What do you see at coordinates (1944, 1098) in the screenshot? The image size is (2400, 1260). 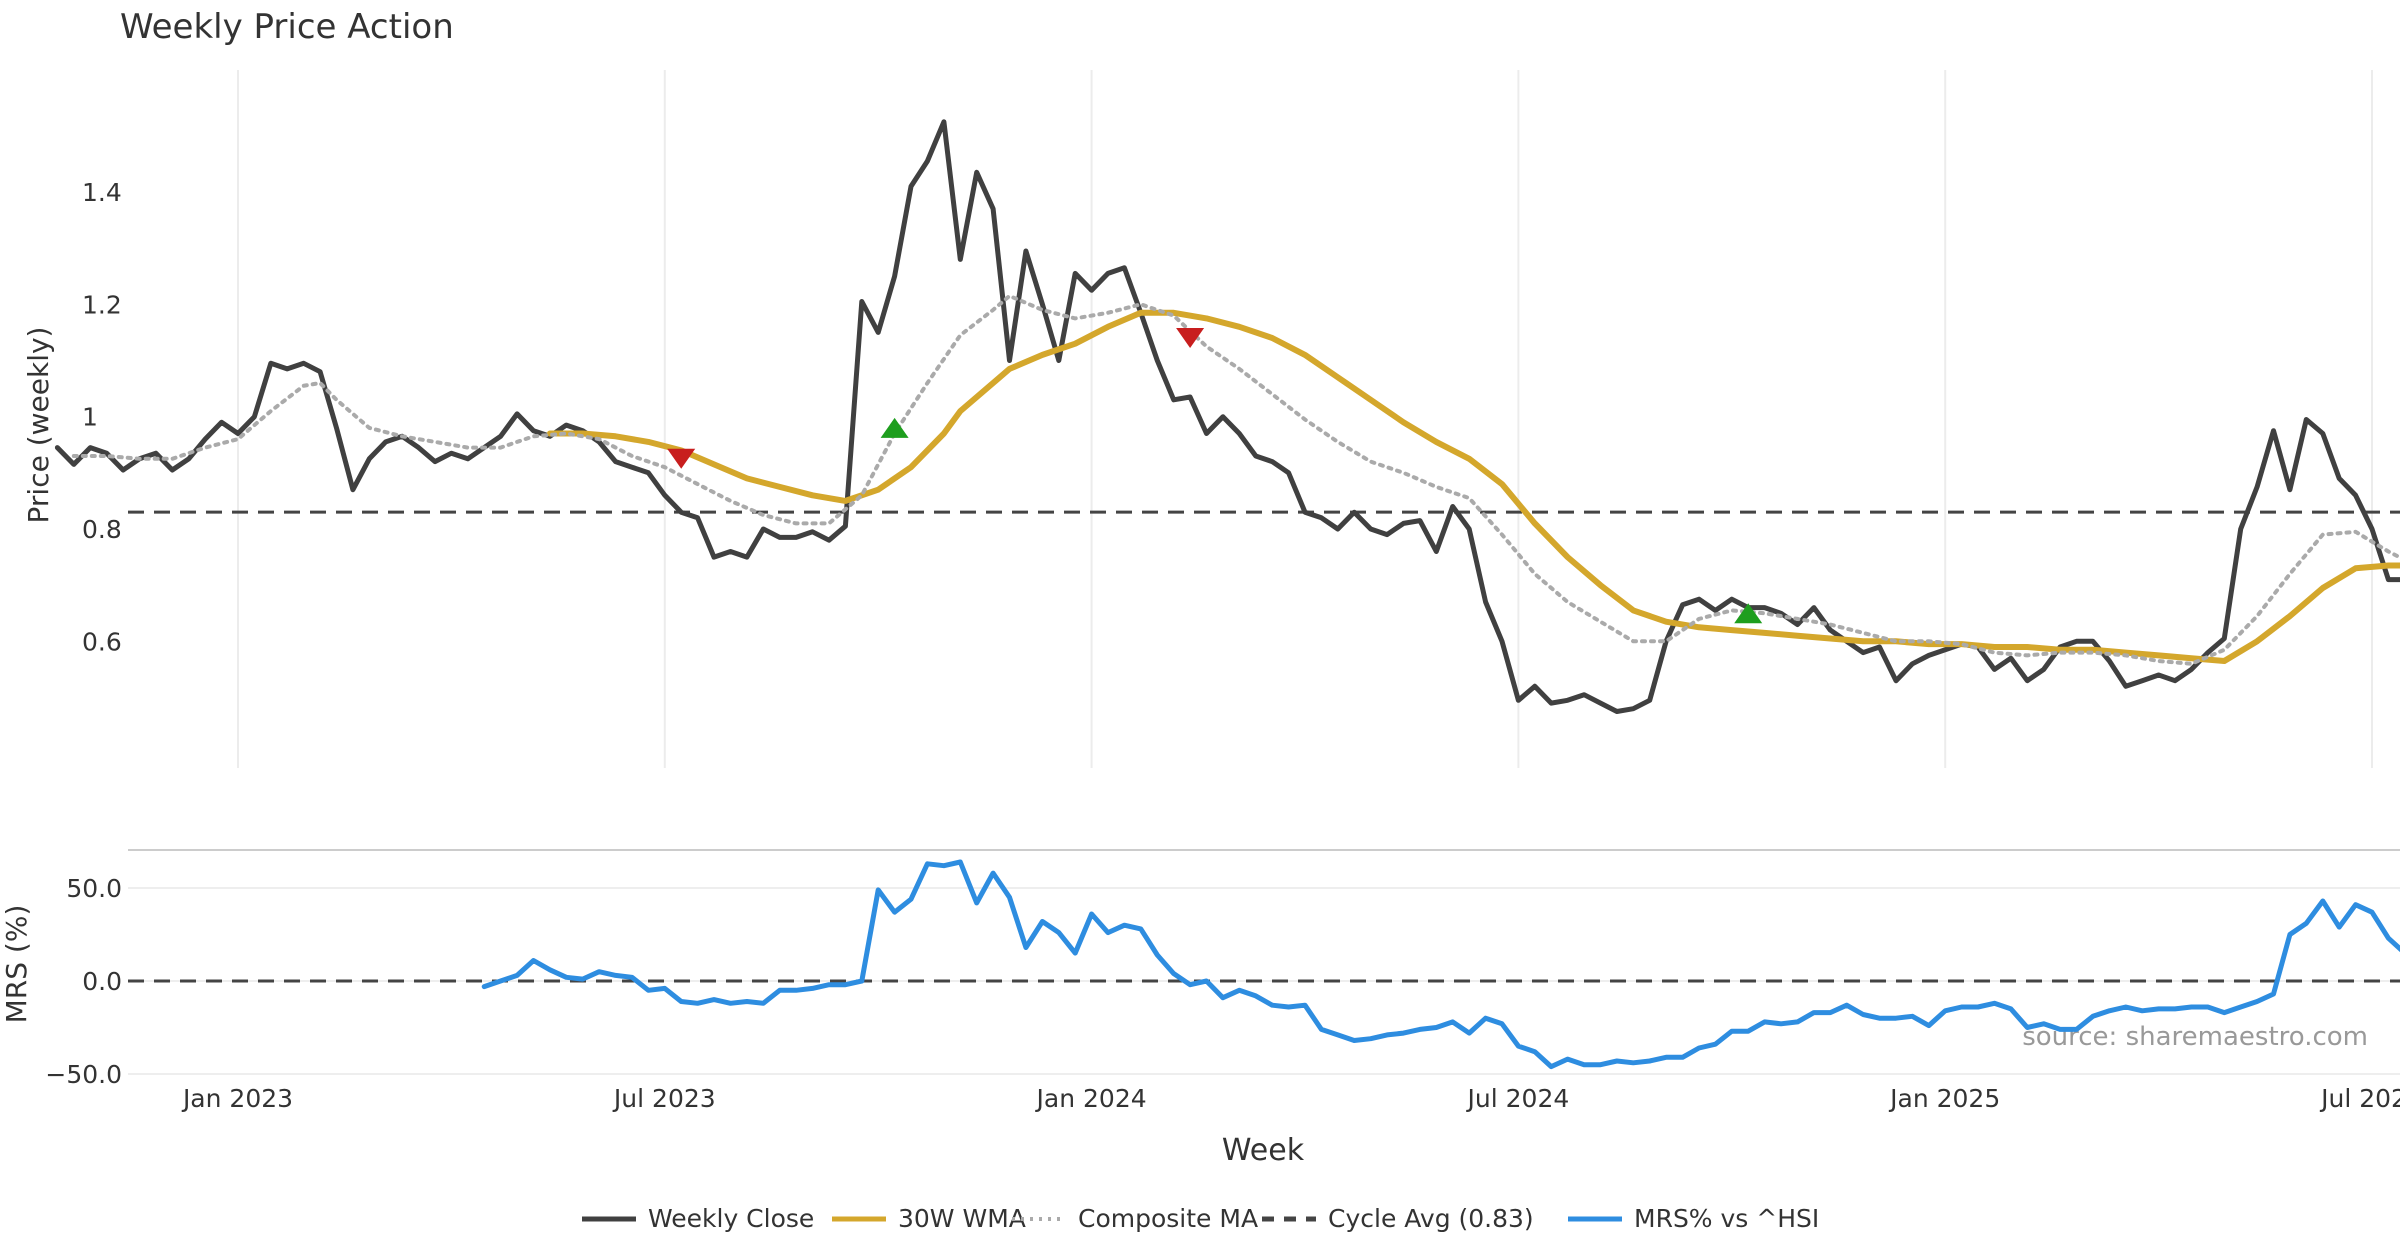 I see `x-tick-label: Jan 2025` at bounding box center [1944, 1098].